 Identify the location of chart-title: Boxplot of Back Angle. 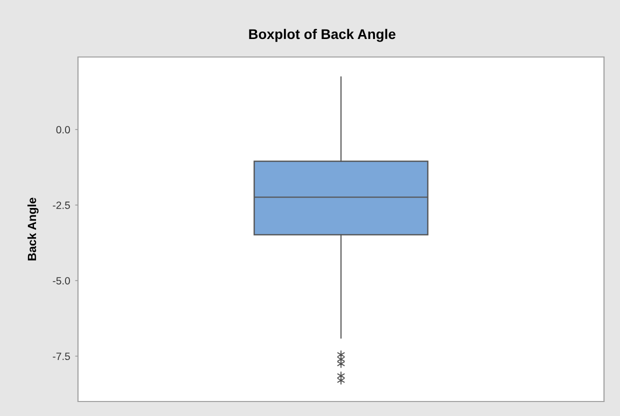
(322, 35).